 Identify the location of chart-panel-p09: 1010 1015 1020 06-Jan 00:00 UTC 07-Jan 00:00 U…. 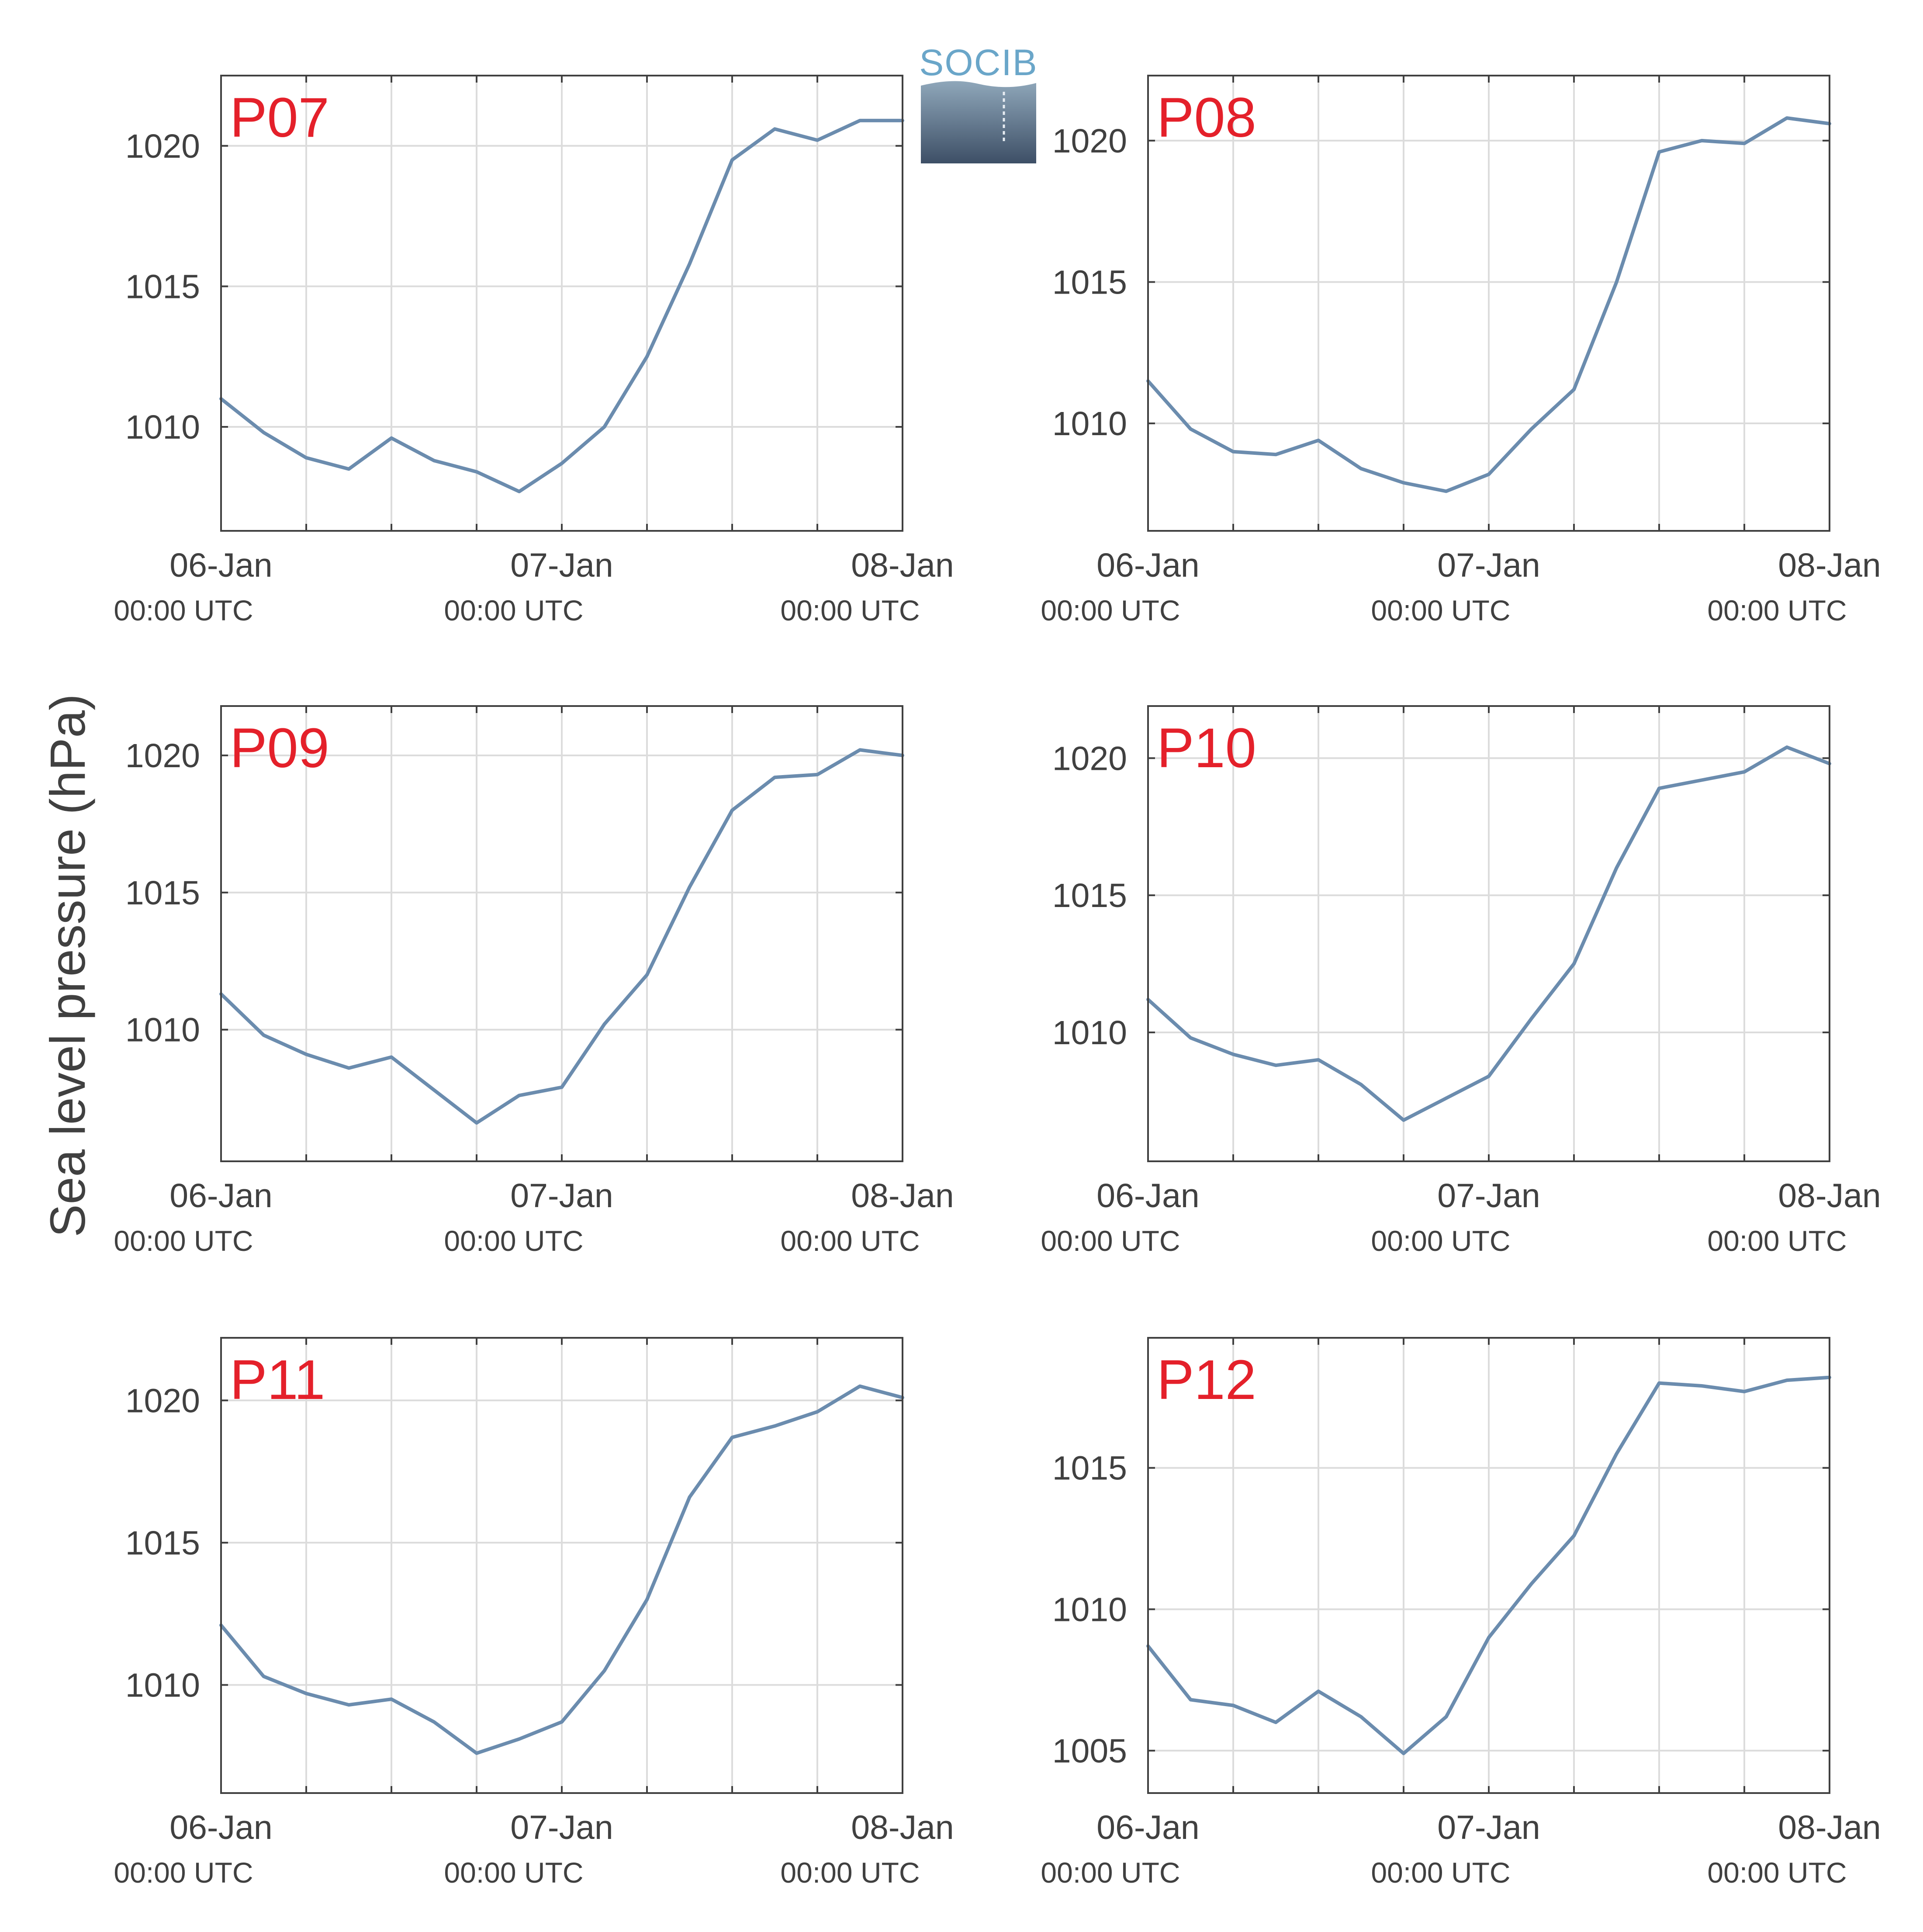
(534, 981).